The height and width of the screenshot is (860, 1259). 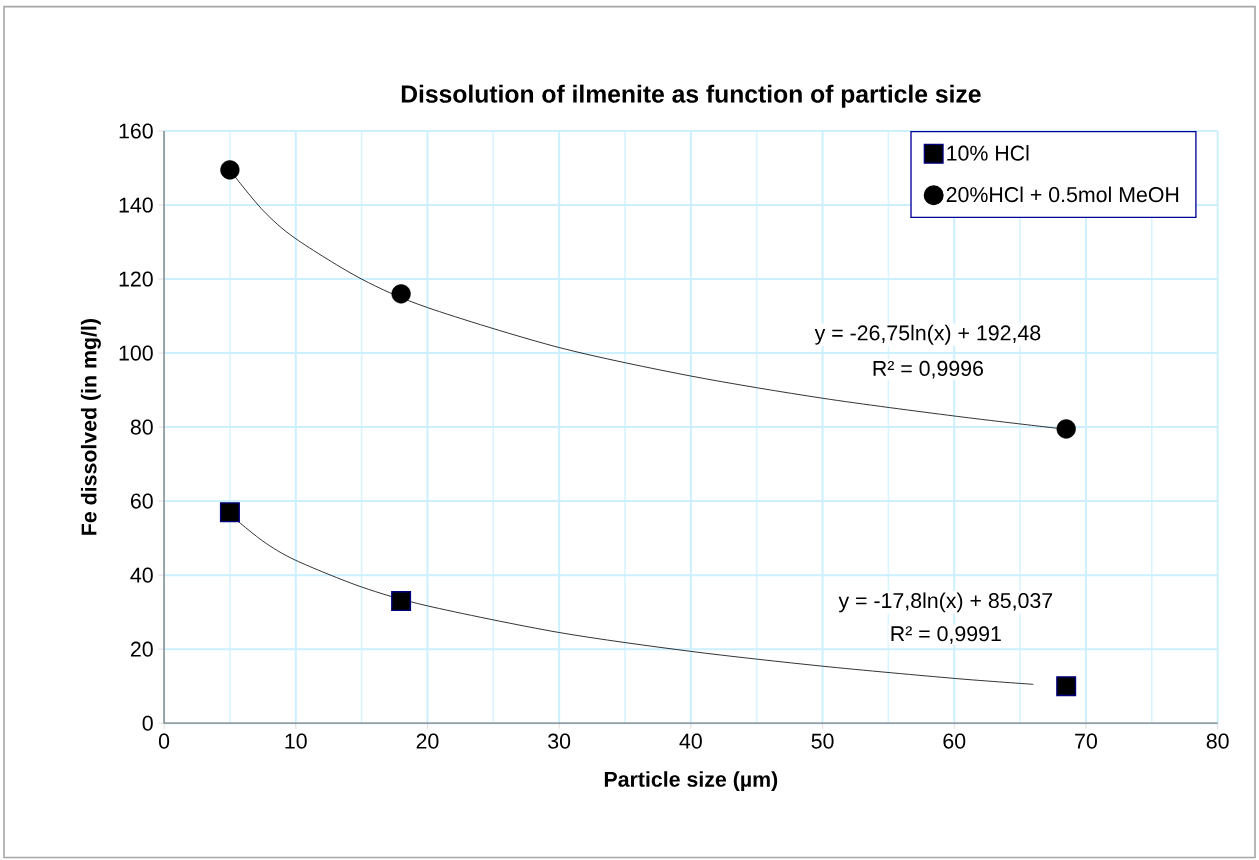 What do you see at coordinates (691, 96) in the screenshot?
I see `chart-title: Dissolution of ilmenite as function of particle size` at bounding box center [691, 96].